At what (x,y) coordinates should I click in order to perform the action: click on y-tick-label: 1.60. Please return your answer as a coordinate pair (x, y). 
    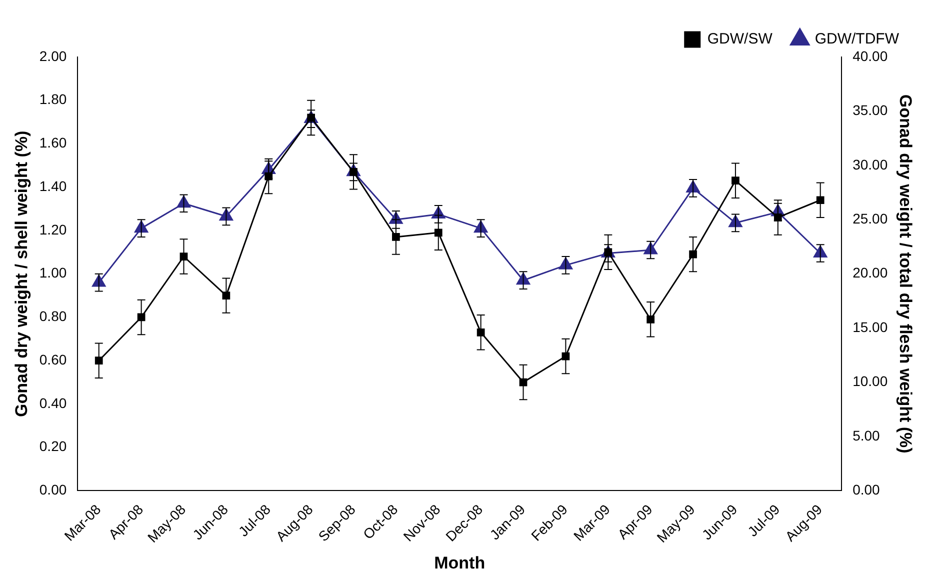
    Looking at the image, I should click on (53, 142).